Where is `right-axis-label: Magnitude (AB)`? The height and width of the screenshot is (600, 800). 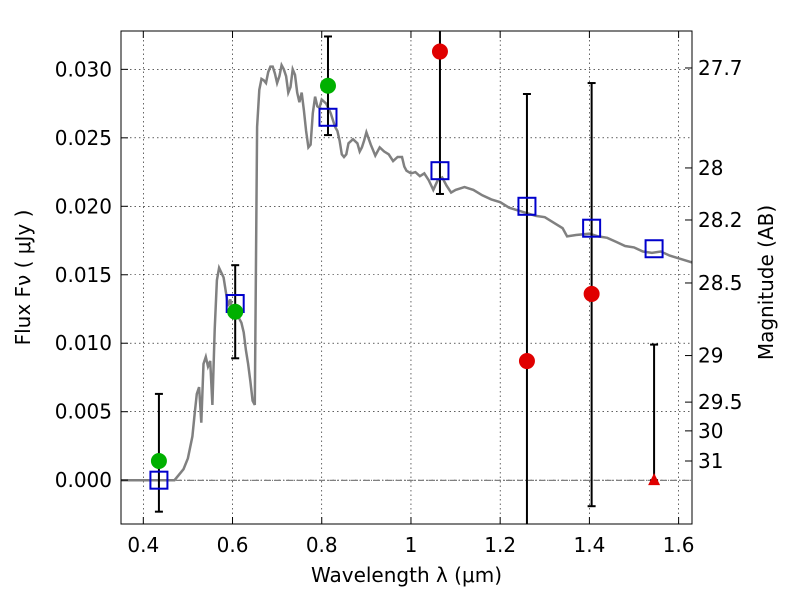
right-axis-label: Magnitude (AB) is located at coordinates (766, 282).